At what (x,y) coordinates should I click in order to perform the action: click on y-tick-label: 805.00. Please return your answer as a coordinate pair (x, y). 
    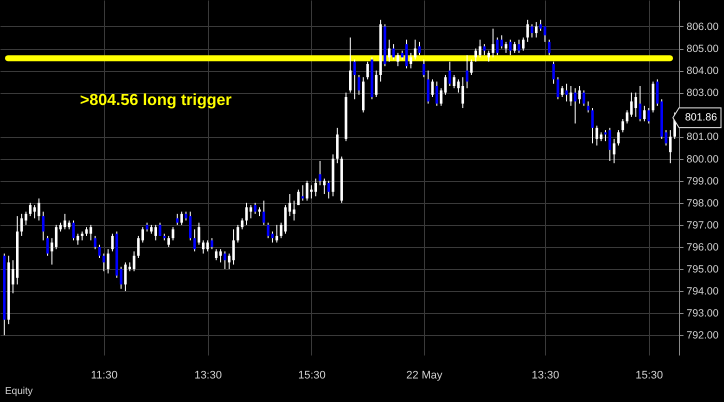
    Looking at the image, I should click on (702, 49).